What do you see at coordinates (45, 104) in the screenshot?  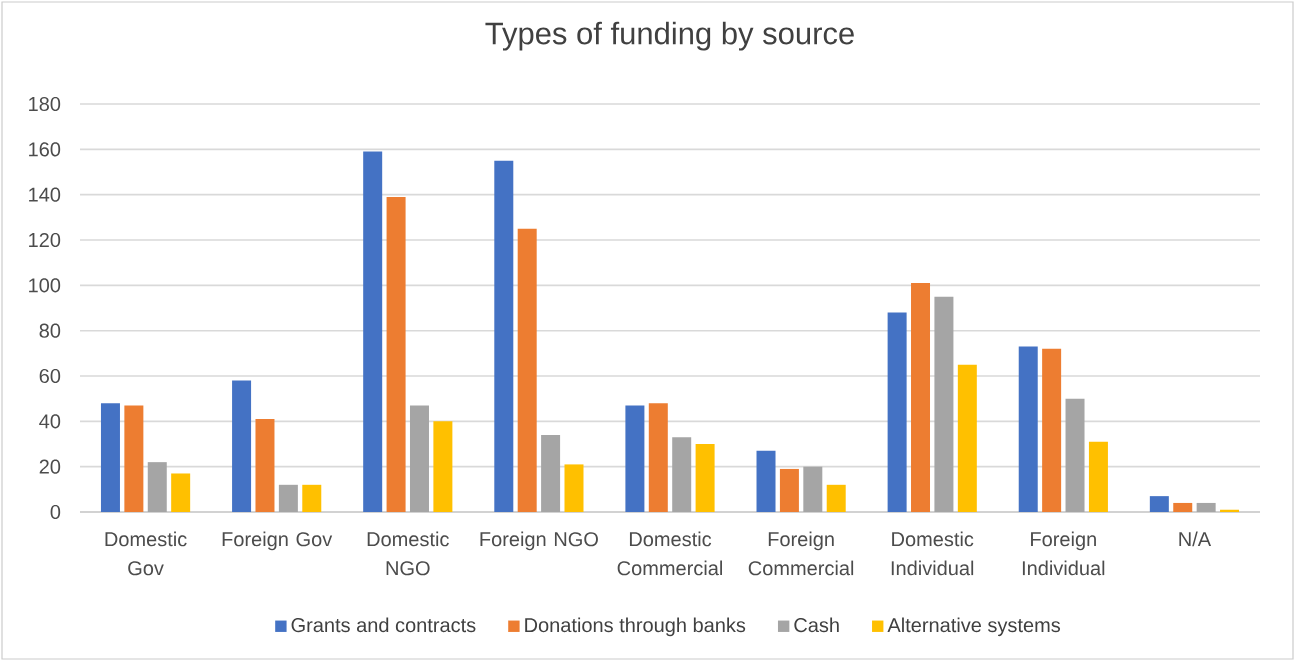 I see `y-tick-label: 180` at bounding box center [45, 104].